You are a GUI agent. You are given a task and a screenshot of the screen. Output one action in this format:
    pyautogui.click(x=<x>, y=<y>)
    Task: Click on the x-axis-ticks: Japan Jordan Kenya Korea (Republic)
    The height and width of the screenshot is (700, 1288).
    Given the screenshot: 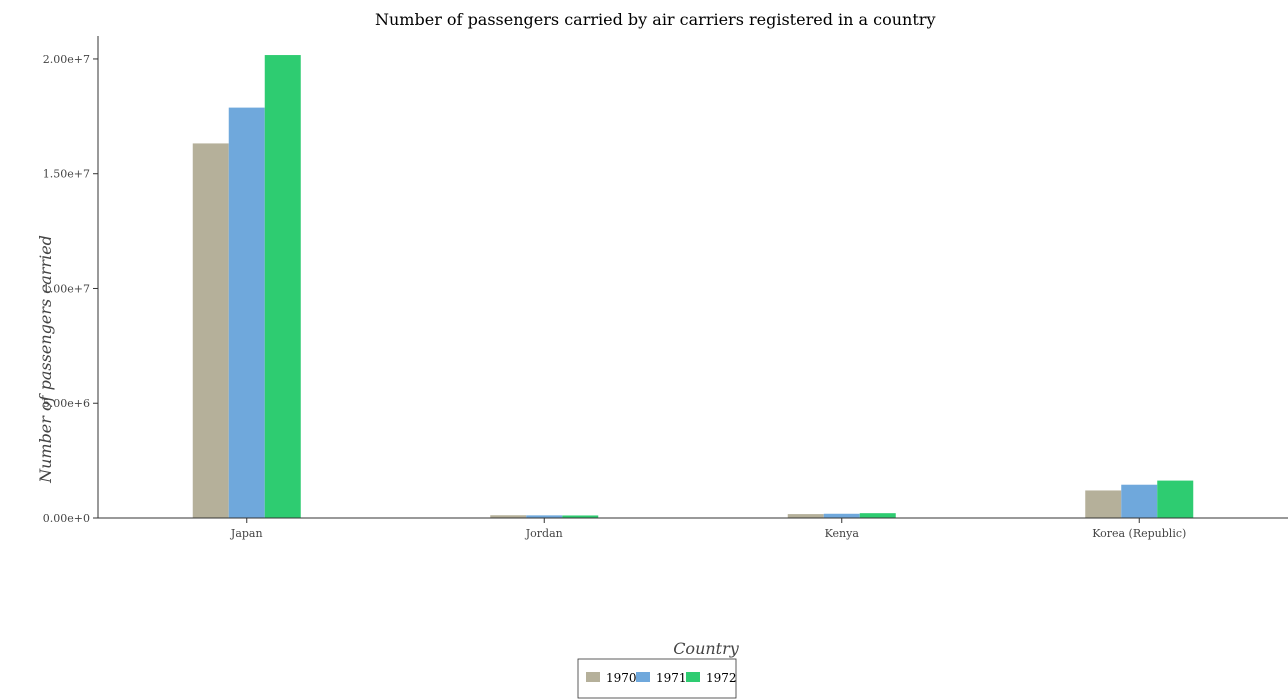 What is the action you would take?
    pyautogui.click(x=708, y=529)
    